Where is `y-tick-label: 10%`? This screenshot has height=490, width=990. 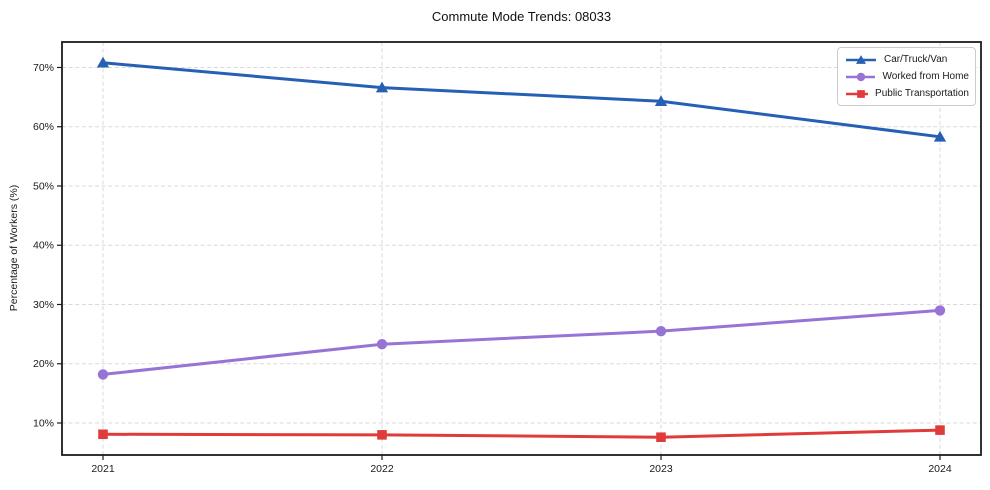
y-tick-label: 10% is located at coordinates (43, 423).